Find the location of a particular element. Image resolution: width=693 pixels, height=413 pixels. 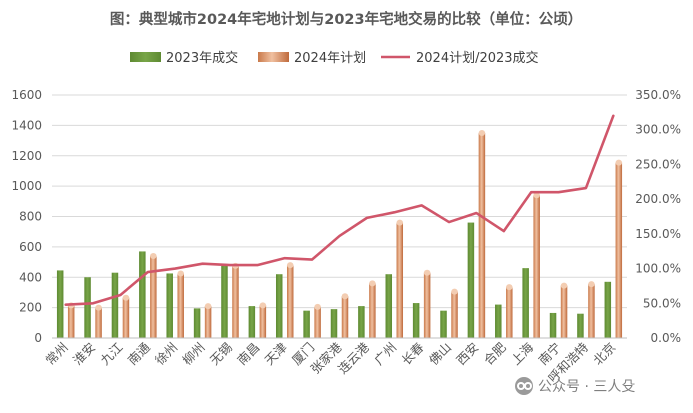

watermark: 公众号 · 三人殳 is located at coordinates (575, 386).